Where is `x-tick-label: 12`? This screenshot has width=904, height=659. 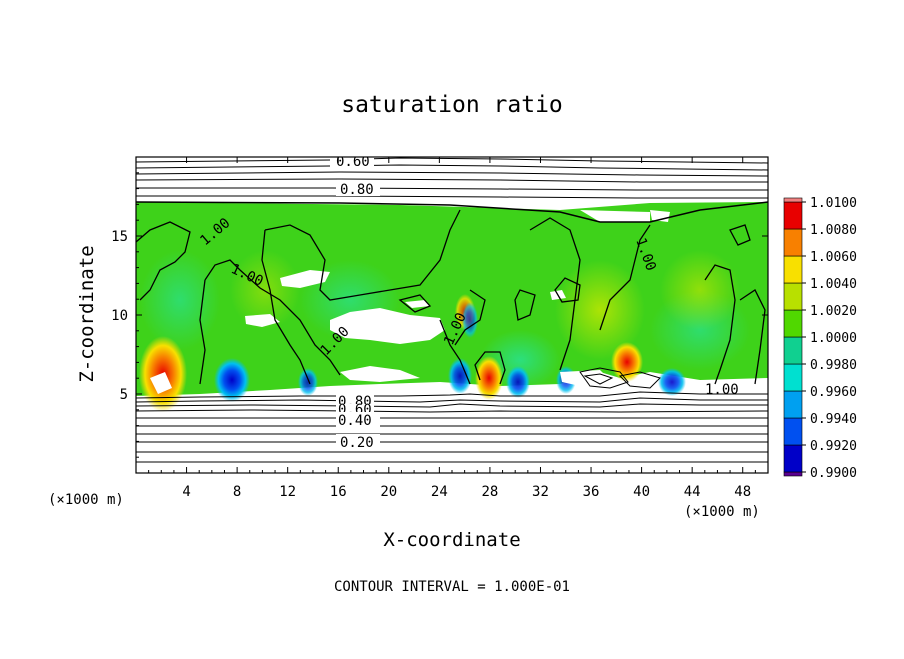 x-tick-label: 12 is located at coordinates (287, 492).